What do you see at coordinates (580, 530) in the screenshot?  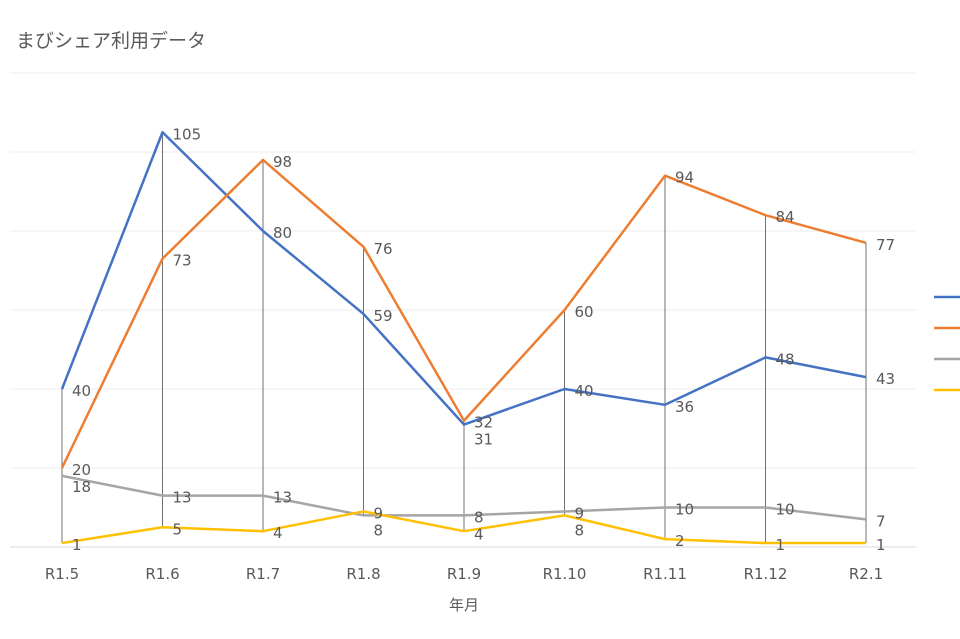 I see `data-label-series-4: 8` at bounding box center [580, 530].